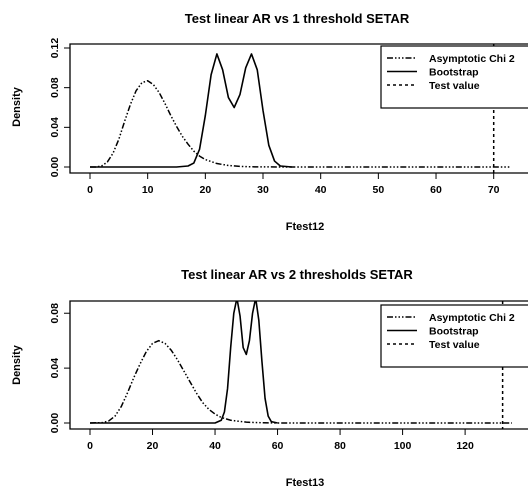  Describe the element at coordinates (205, 190) in the screenshot. I see `top-x-tick-label: 20` at that location.